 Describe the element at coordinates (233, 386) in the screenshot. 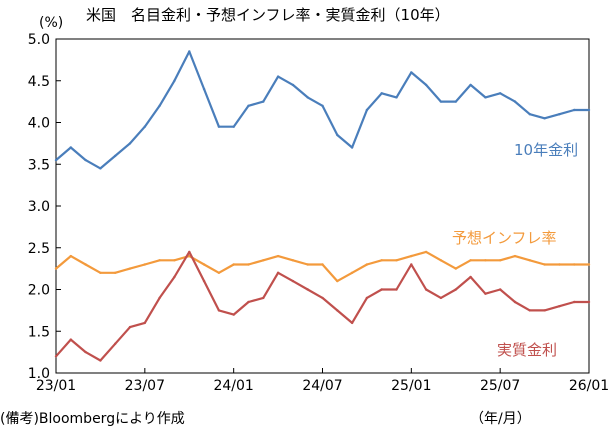

I see `x-tick-label: 24/01` at that location.